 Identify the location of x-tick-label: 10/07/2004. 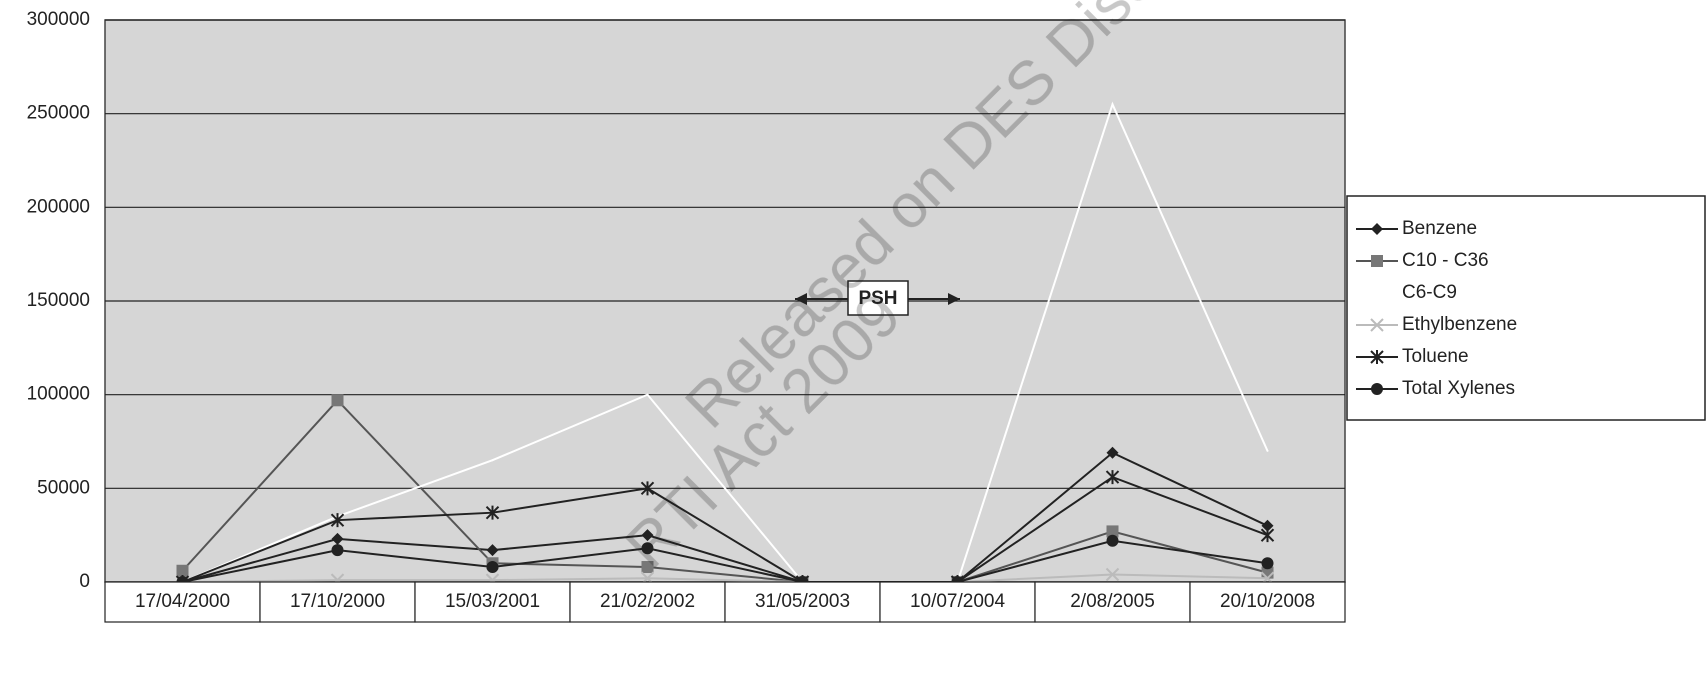
(958, 601).